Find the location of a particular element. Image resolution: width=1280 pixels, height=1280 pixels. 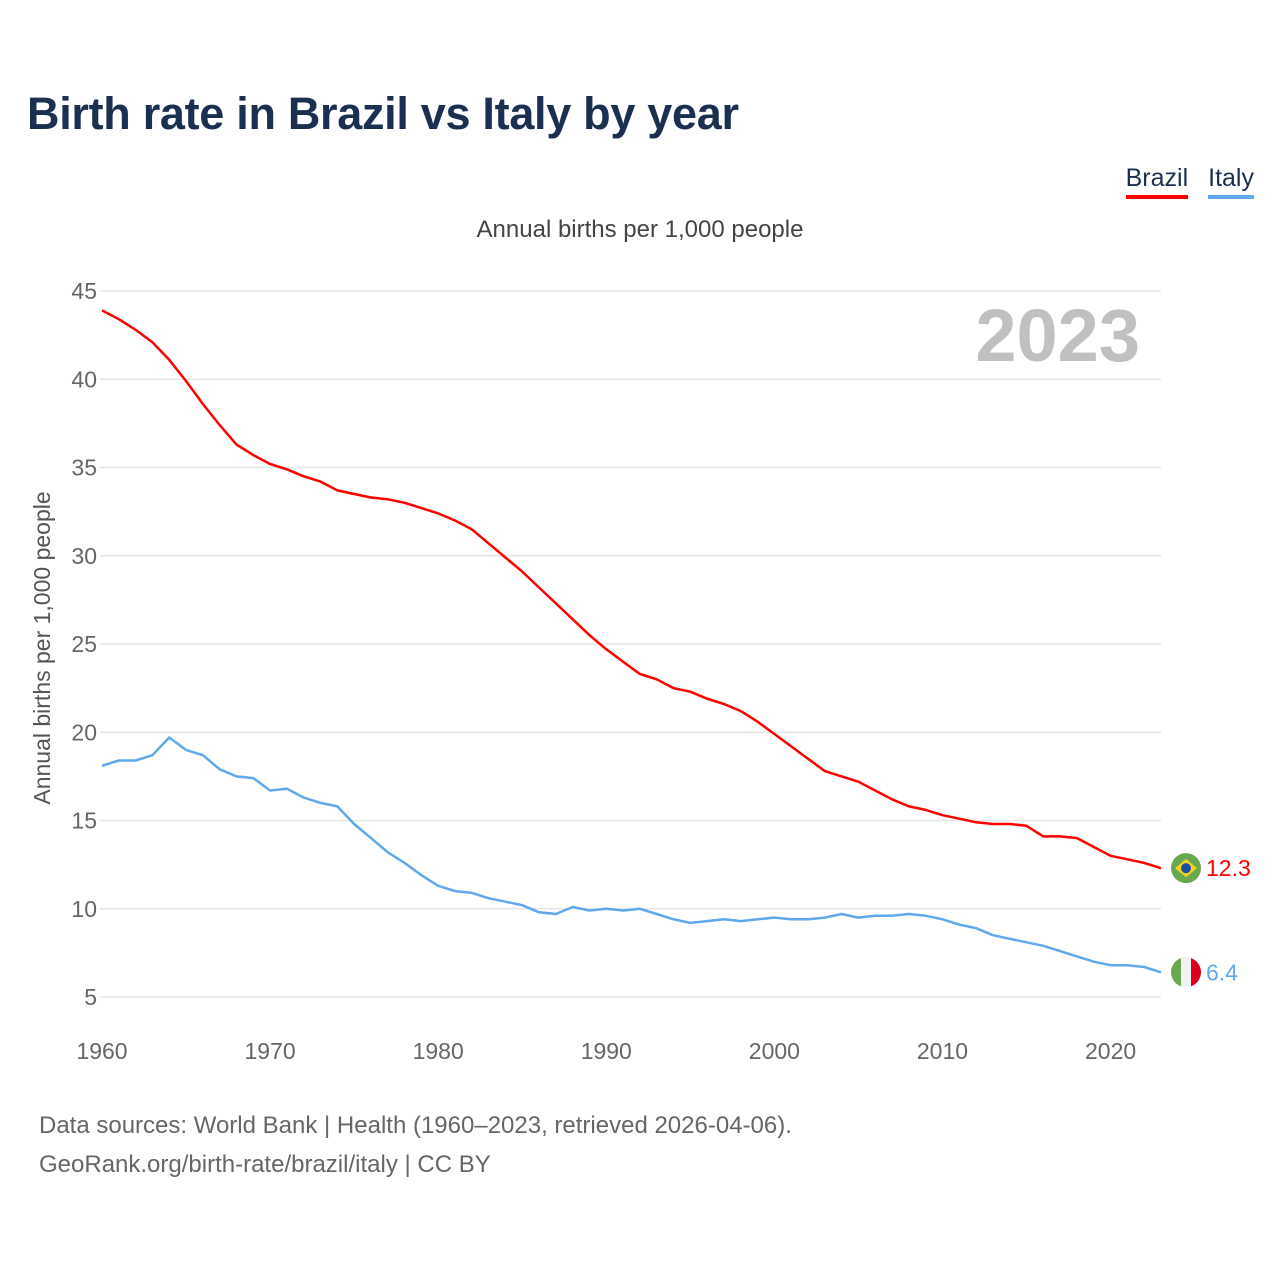

y-tick-label: 45 is located at coordinates (84, 291).